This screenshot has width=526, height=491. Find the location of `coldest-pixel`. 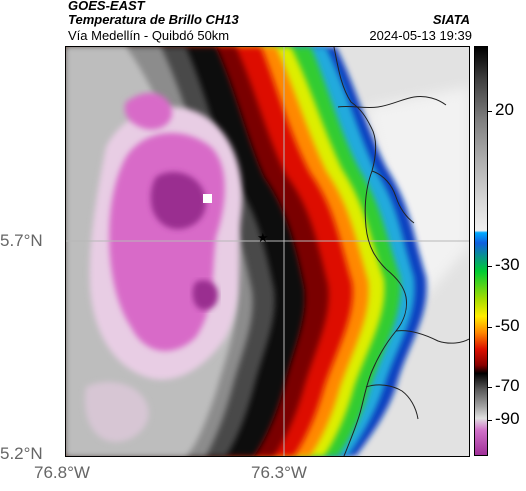

coldest-pixel is located at coordinates (207, 198).